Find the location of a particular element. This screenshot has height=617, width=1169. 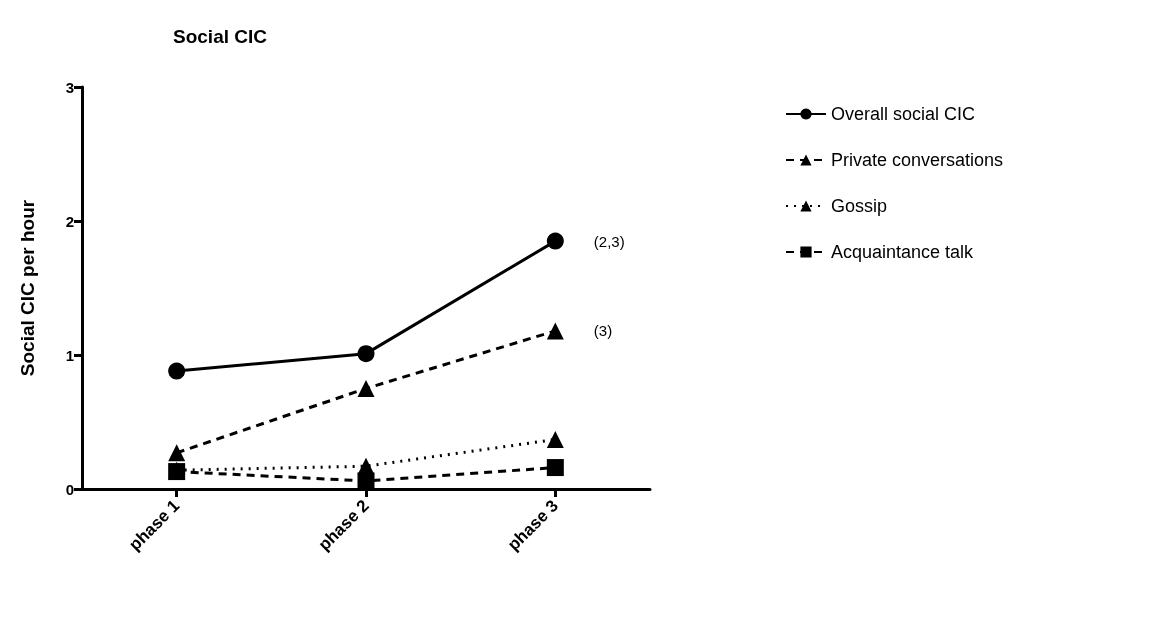

annotation: (3) is located at coordinates (603, 331).